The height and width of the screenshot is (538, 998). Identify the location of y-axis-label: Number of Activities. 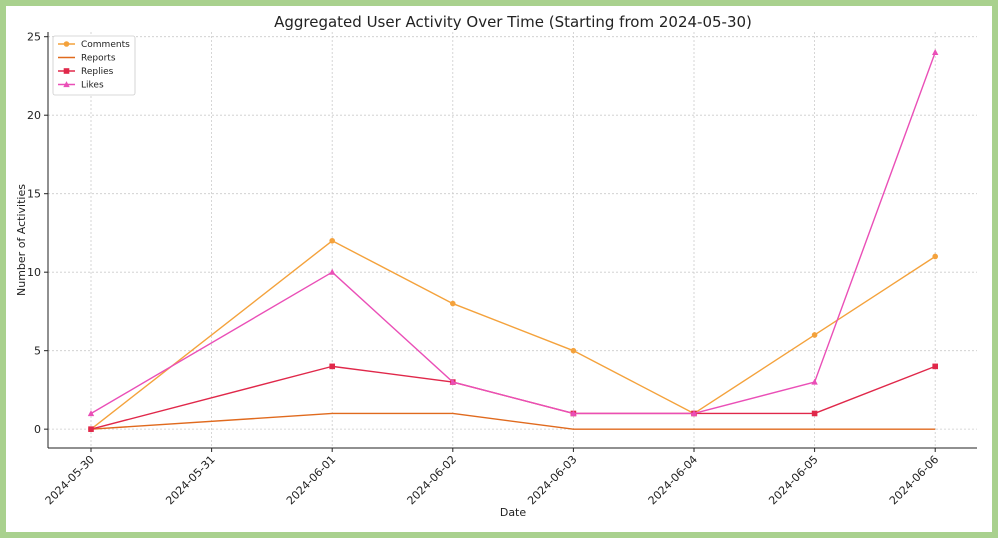
(21, 240).